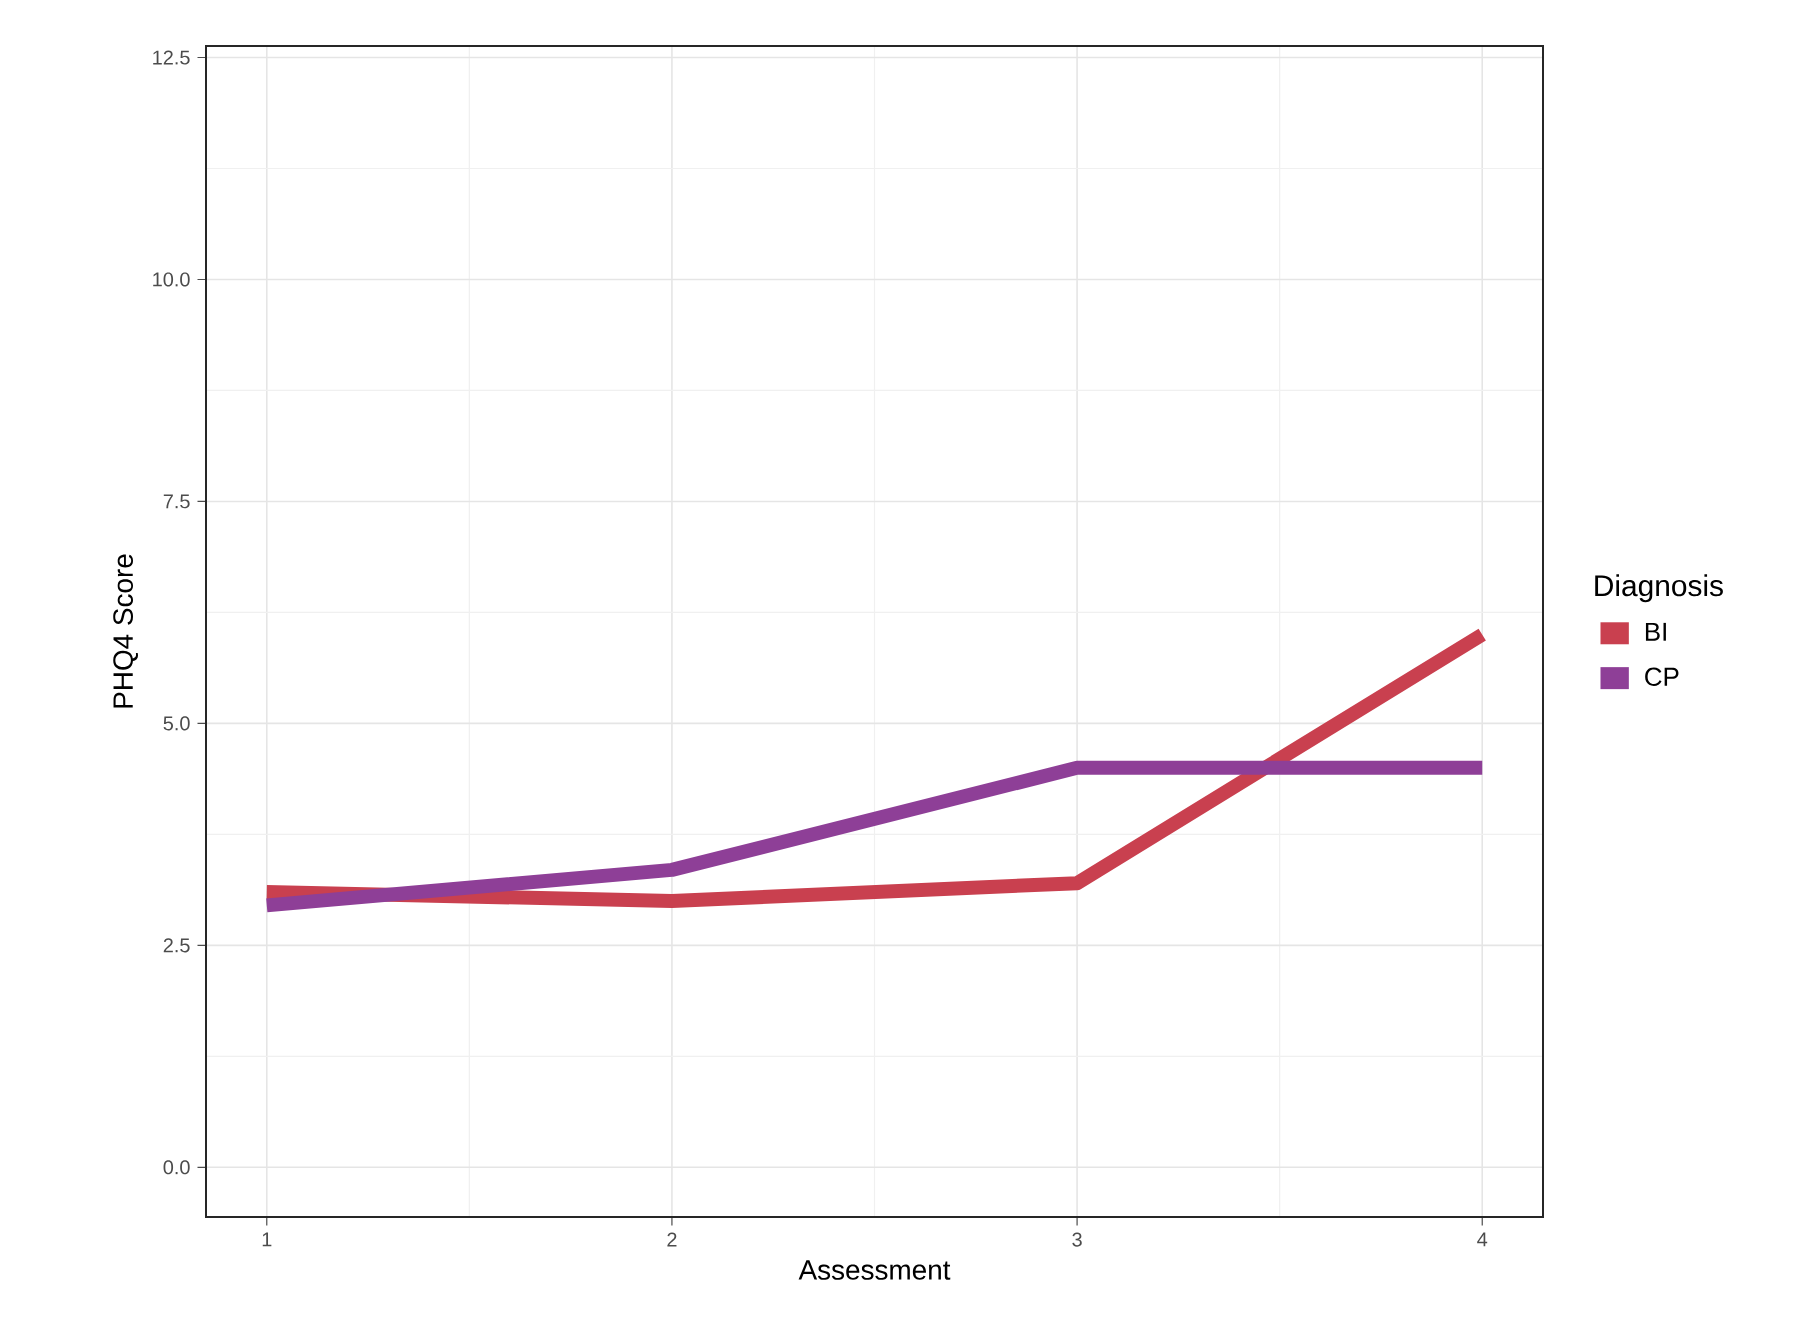  What do you see at coordinates (1077, 1239) in the screenshot?
I see `x-tick-label: 3` at bounding box center [1077, 1239].